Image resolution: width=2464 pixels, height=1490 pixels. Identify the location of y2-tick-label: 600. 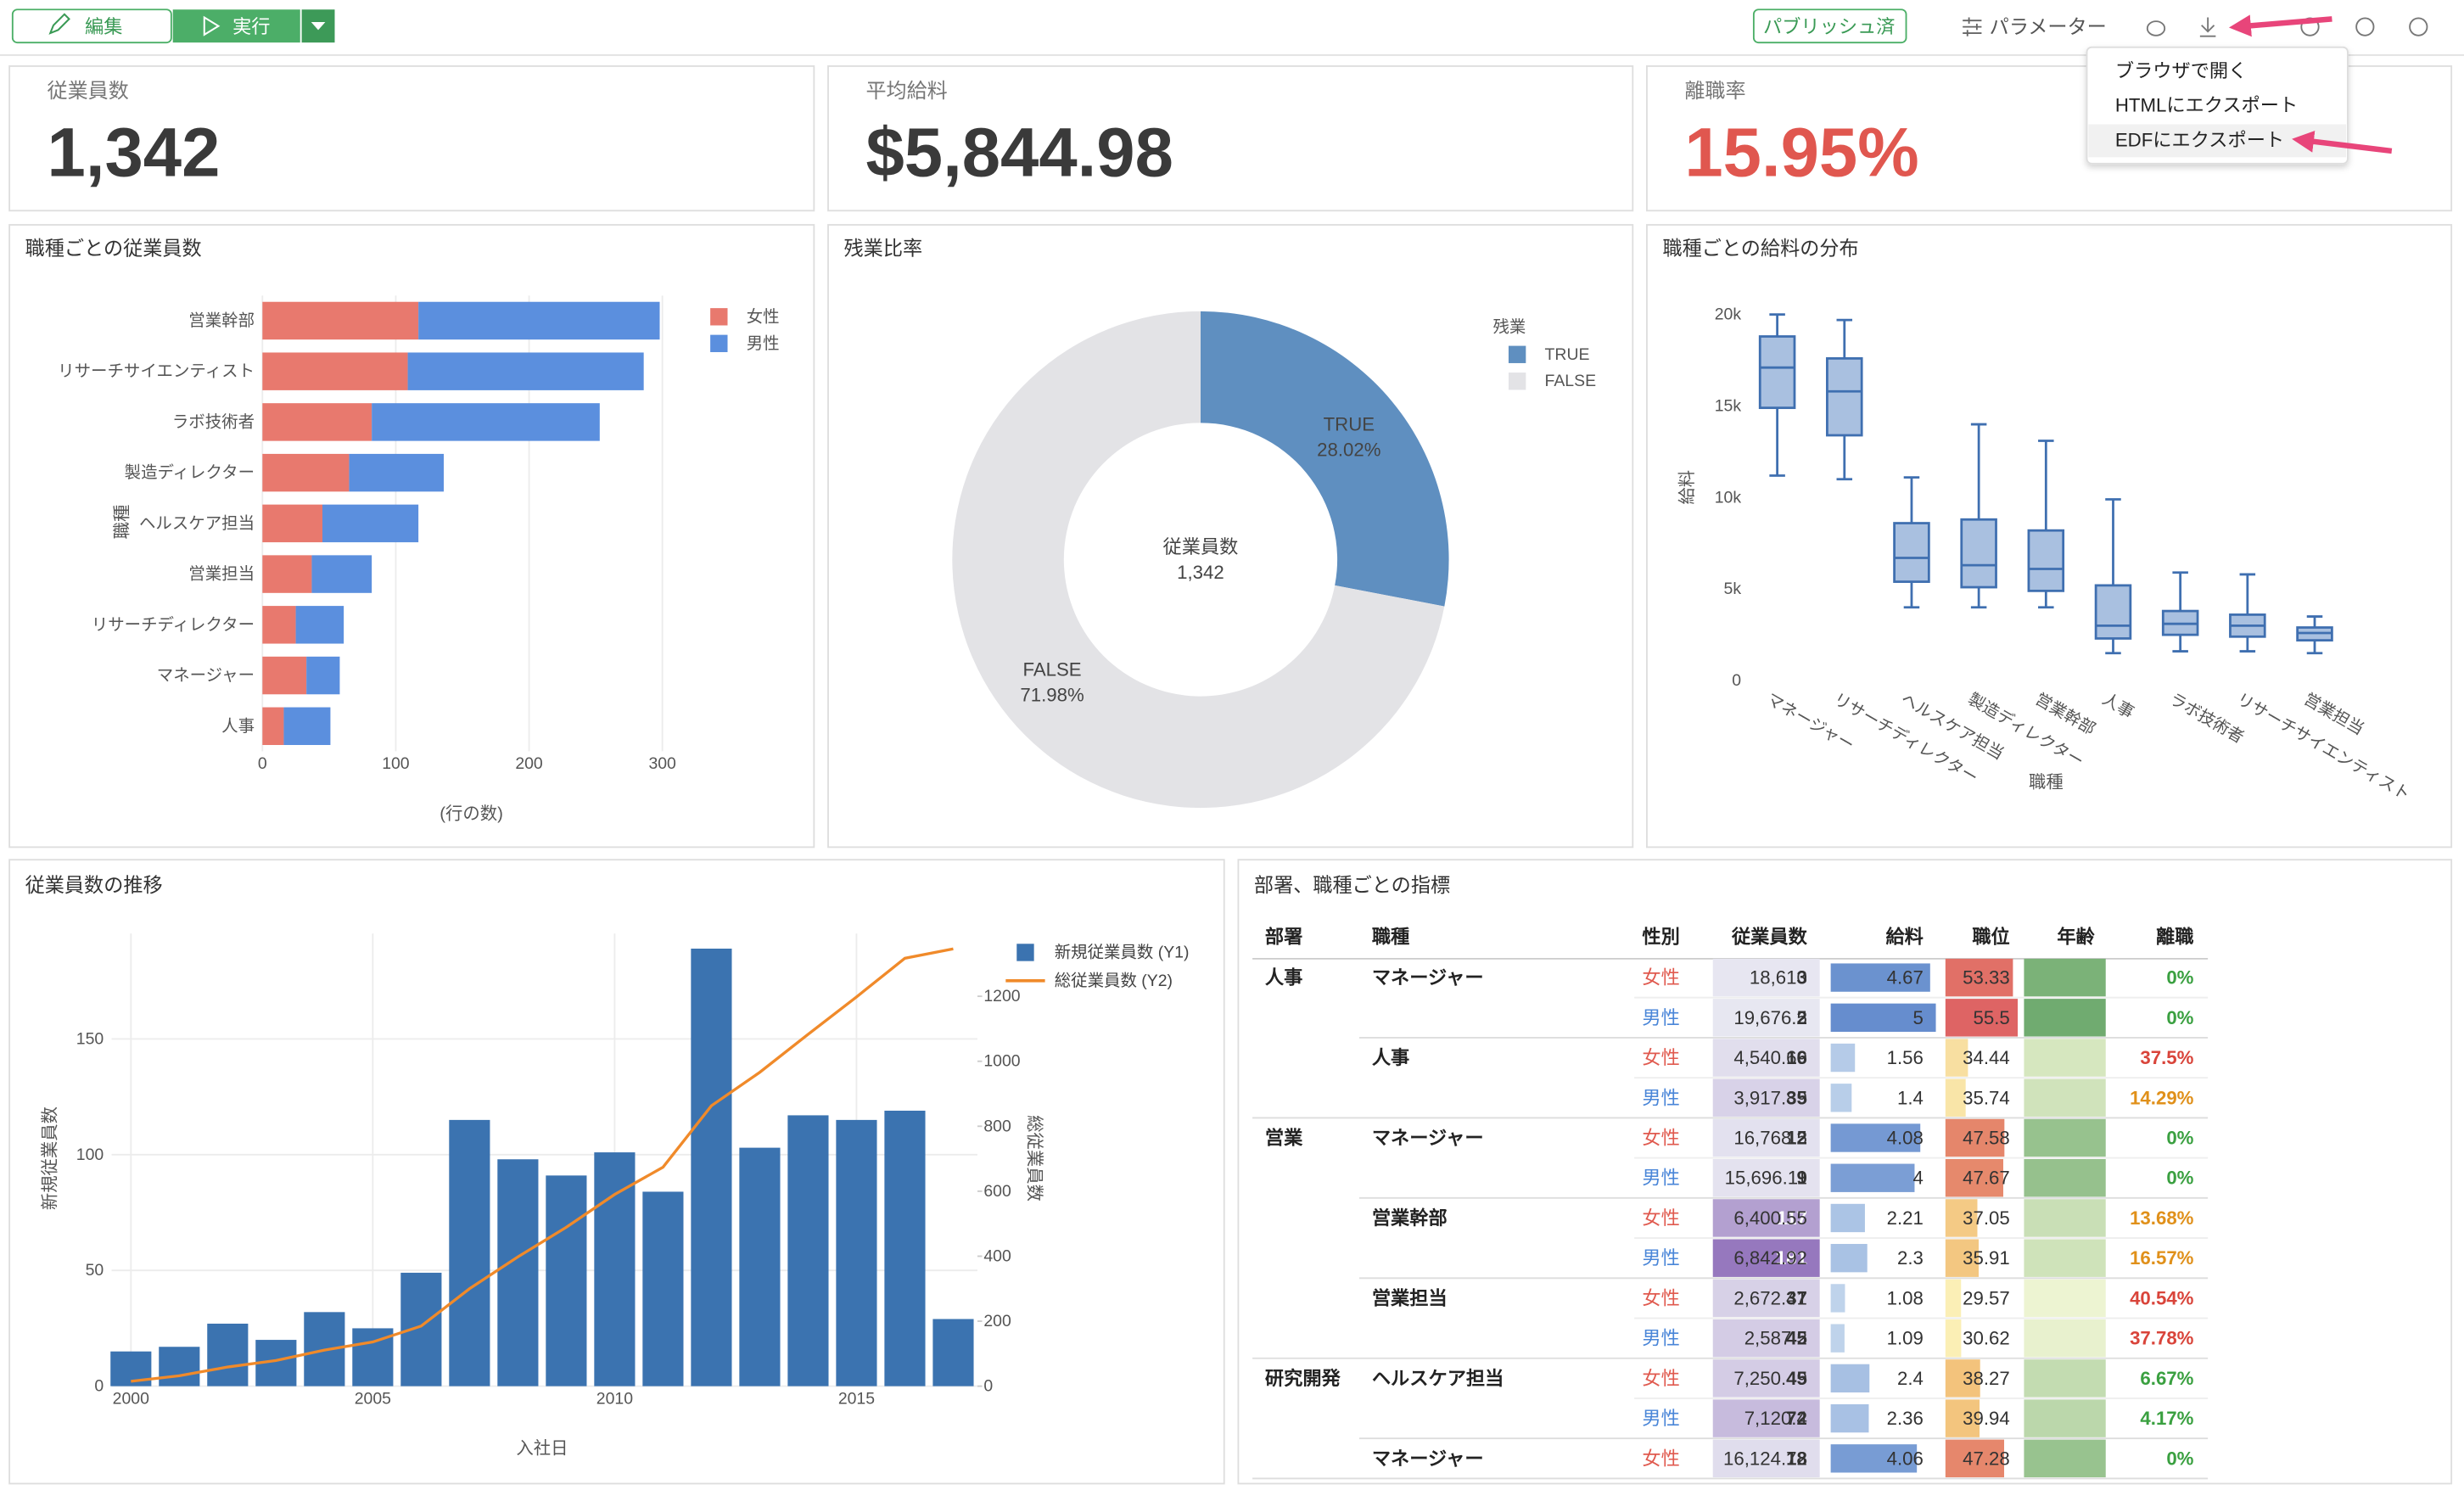
(997, 1191).